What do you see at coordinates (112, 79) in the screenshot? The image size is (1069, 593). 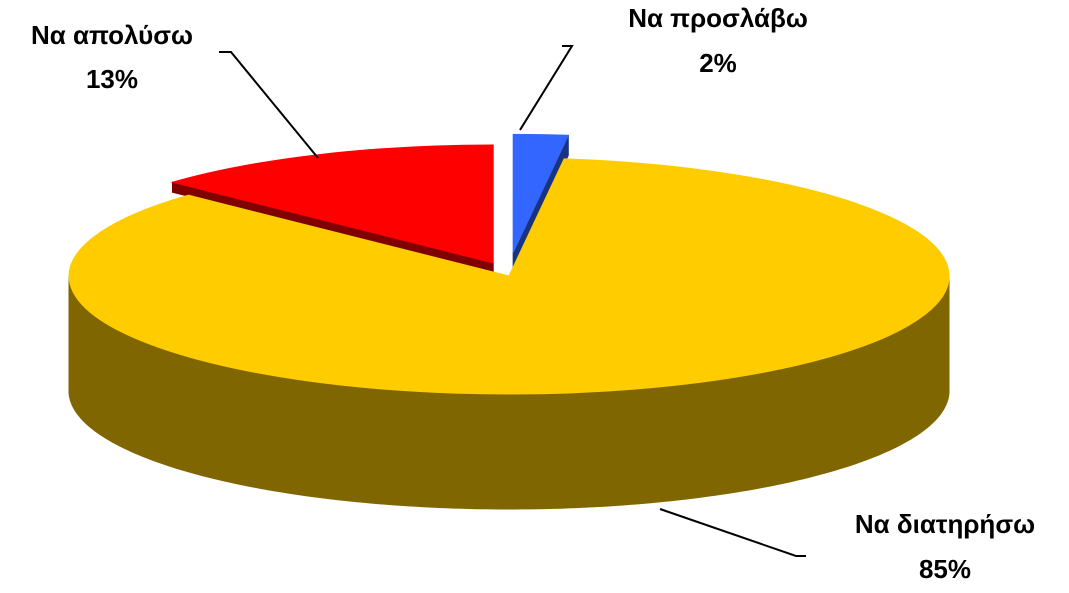 I see `slice-value-label-2: 13%` at bounding box center [112, 79].